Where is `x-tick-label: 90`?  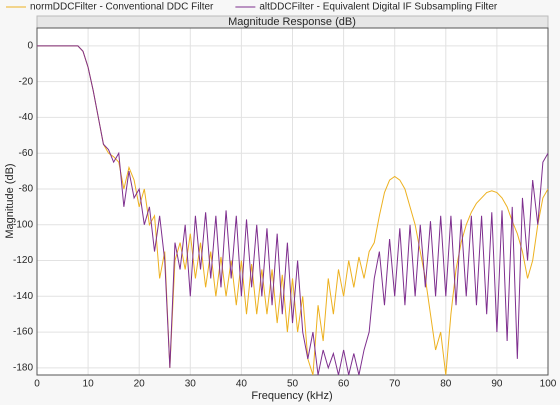 x-tick-label: 90 is located at coordinates (497, 384).